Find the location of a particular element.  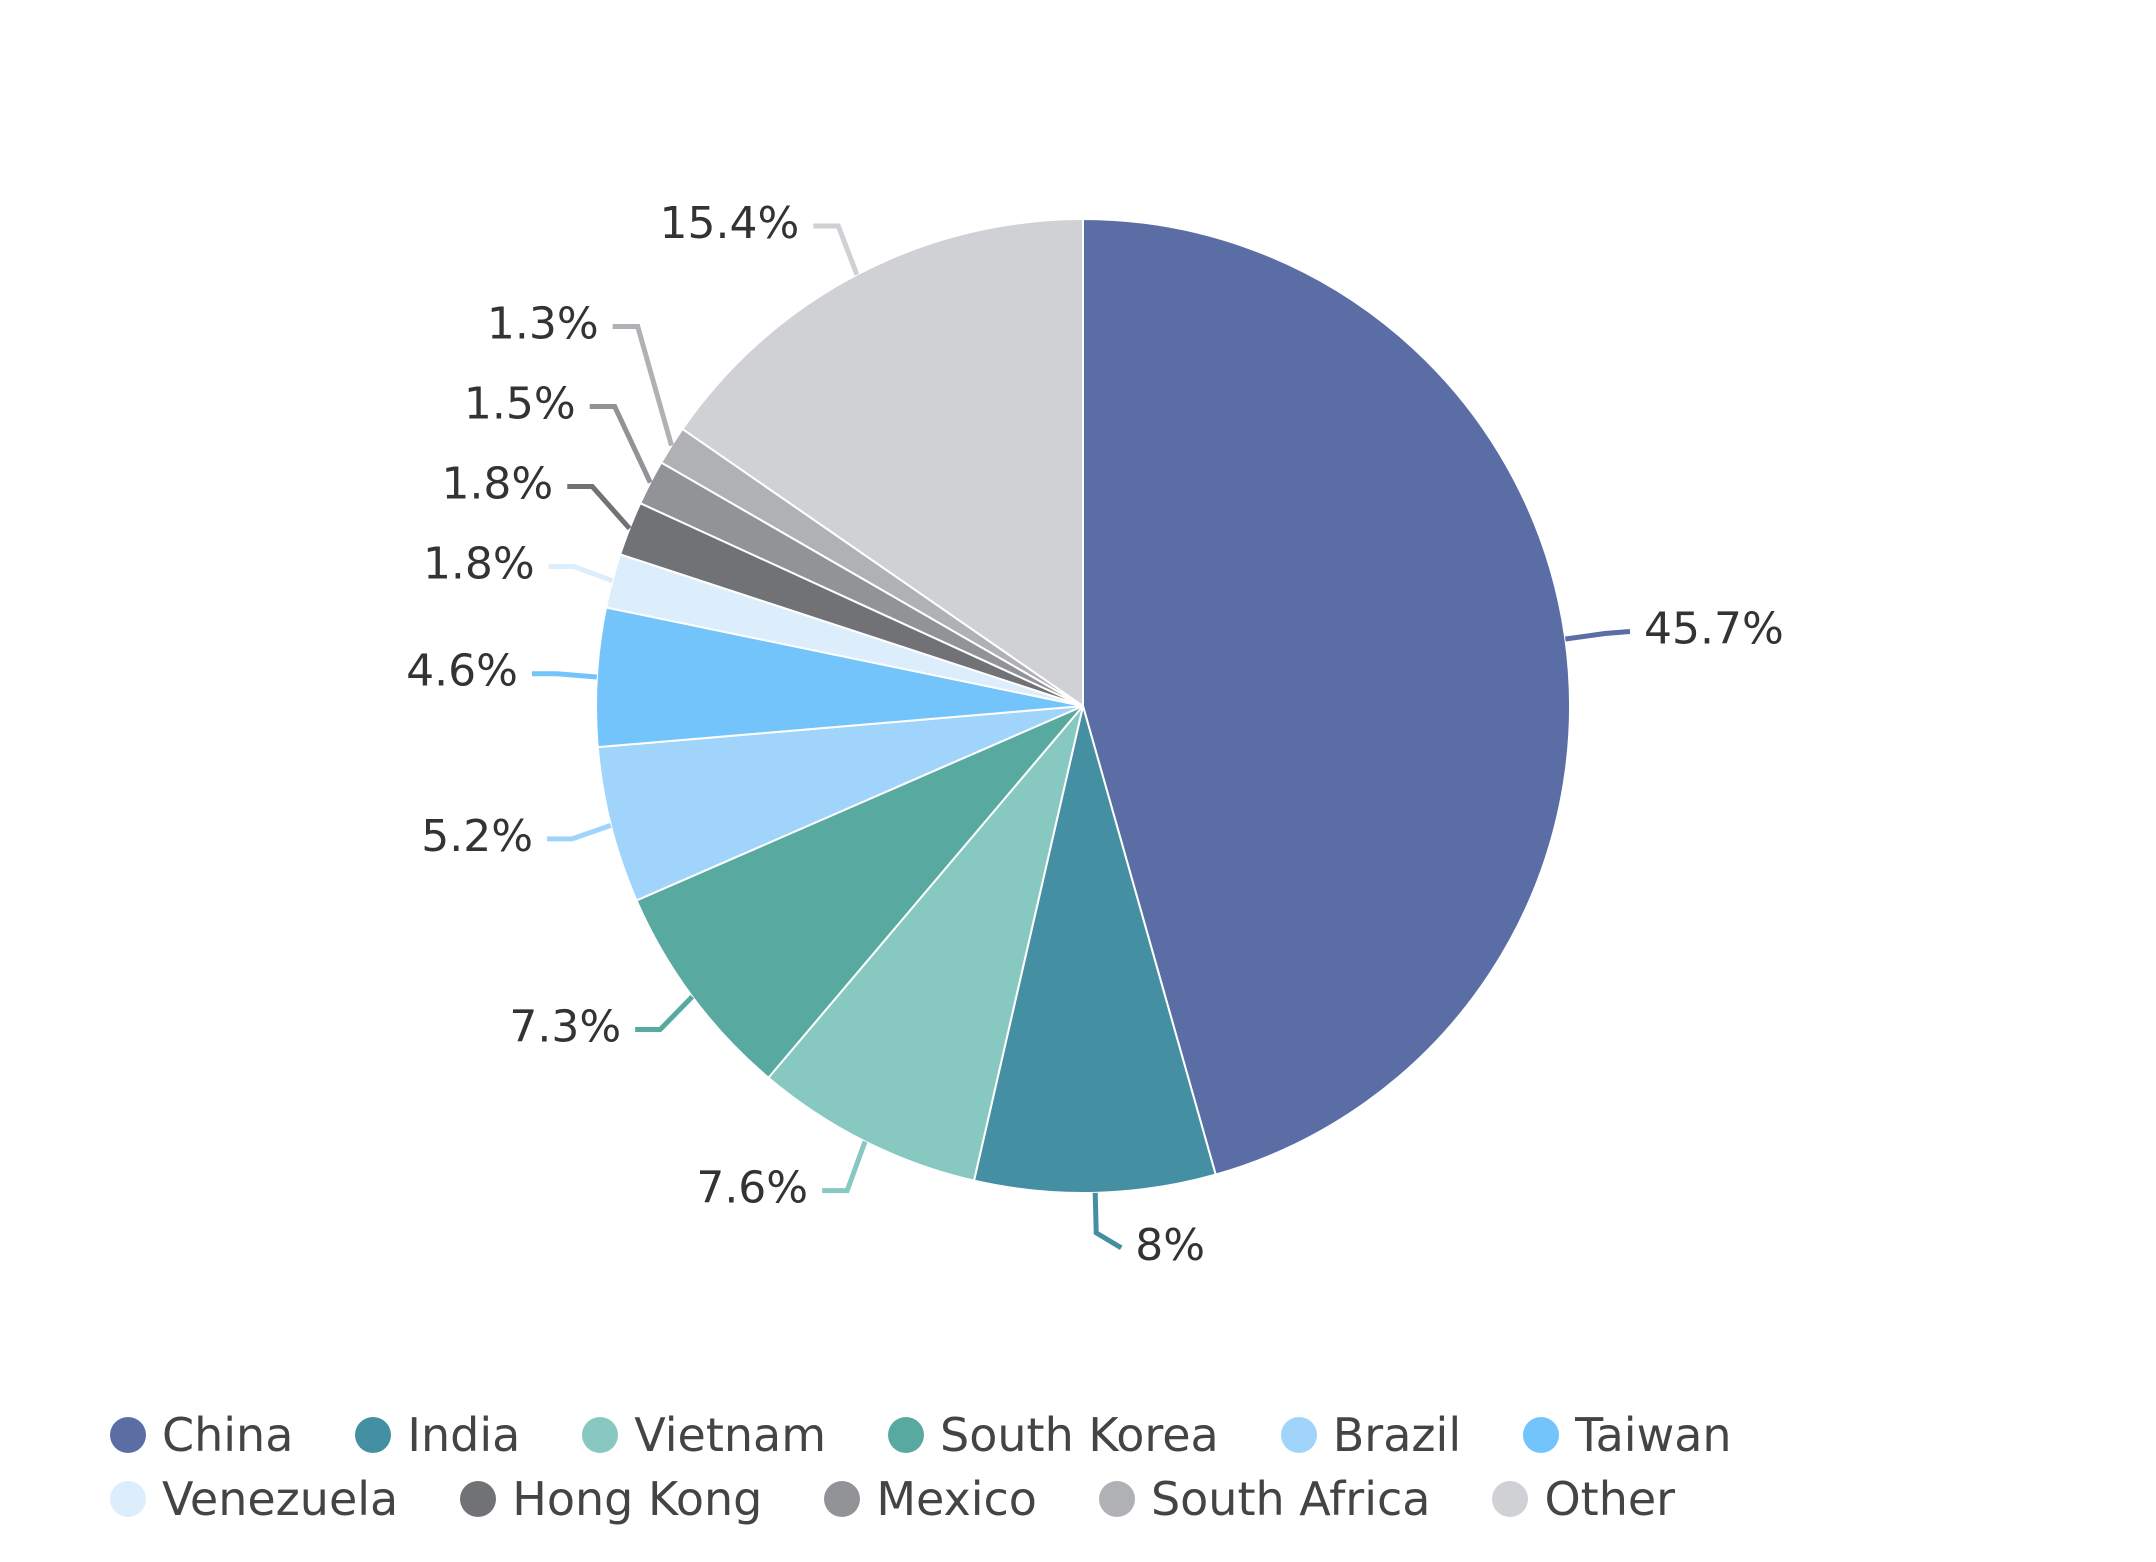

legend-item: Vietnam is located at coordinates (704, 1435).